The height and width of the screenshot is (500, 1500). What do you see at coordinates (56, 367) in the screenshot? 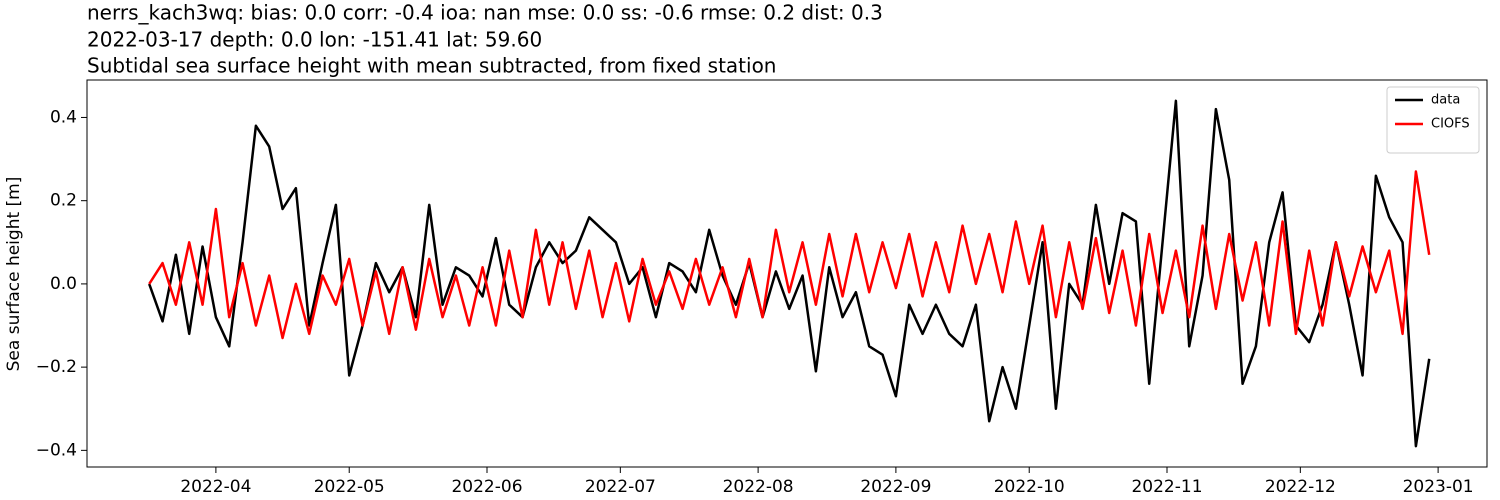
I see `y-tick-label: −0.2` at bounding box center [56, 367].